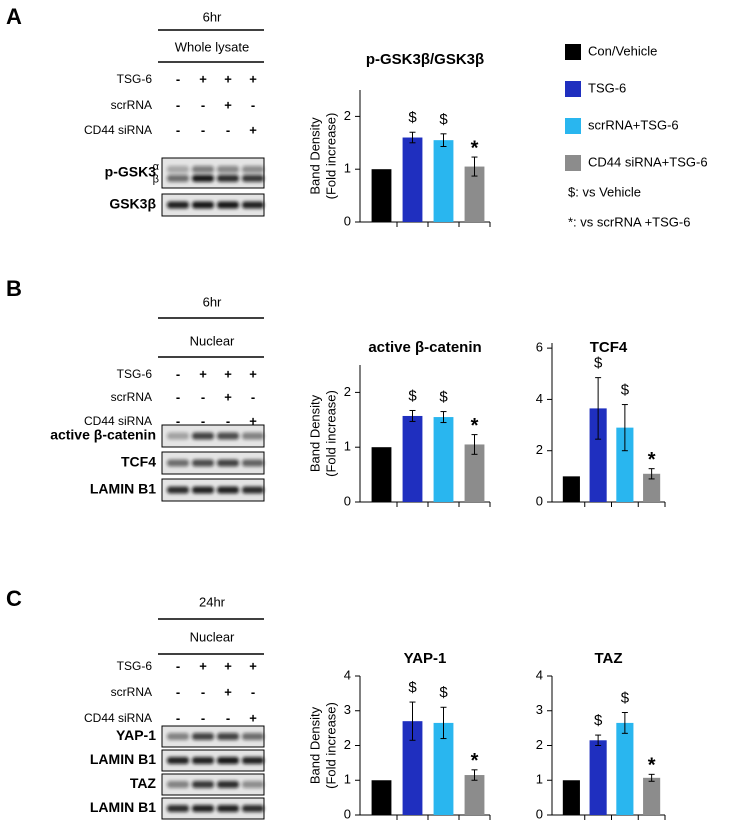  I want to click on blot-label: TCF4, so click(138, 462).